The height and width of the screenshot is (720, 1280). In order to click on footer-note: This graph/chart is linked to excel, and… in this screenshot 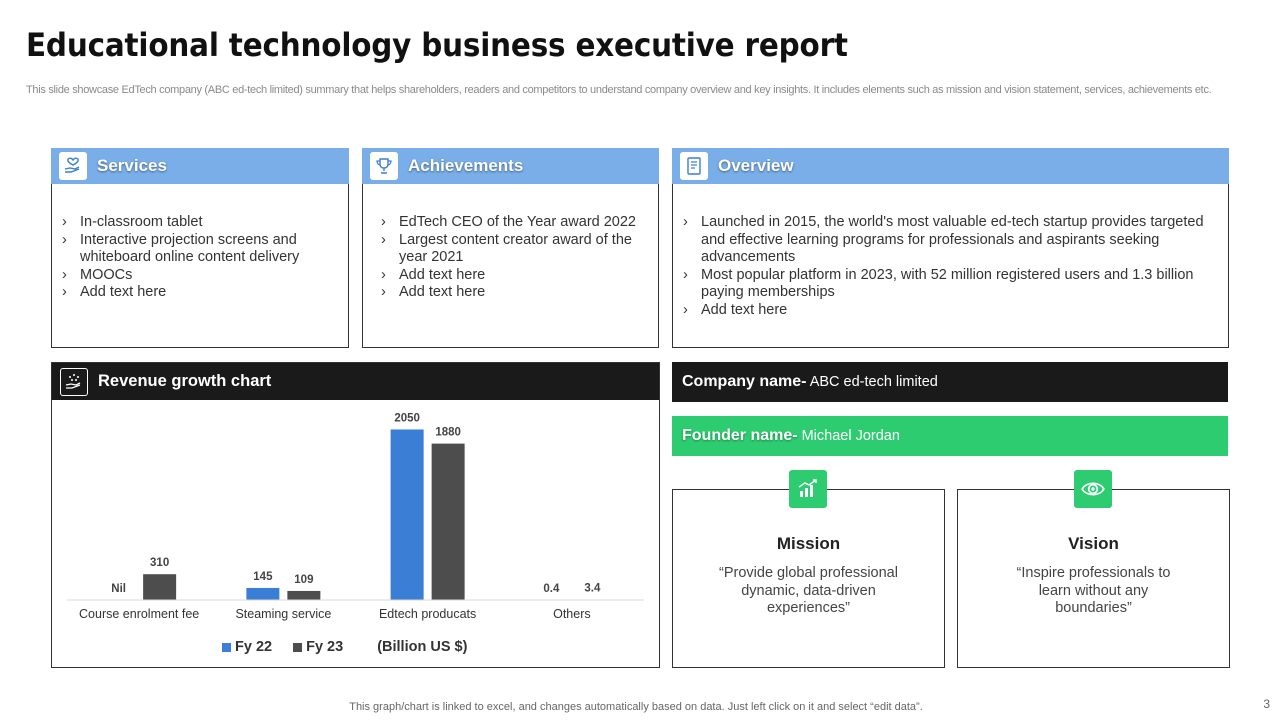, I will do `click(636, 707)`.